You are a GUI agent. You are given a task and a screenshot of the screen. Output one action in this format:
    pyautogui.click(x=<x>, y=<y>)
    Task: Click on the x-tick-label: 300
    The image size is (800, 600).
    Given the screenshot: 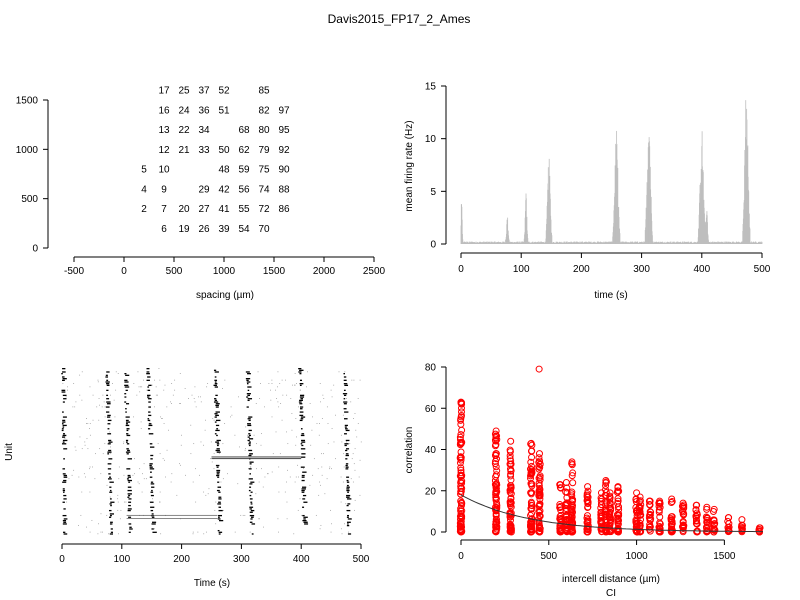 What is the action you would take?
    pyautogui.click(x=241, y=559)
    